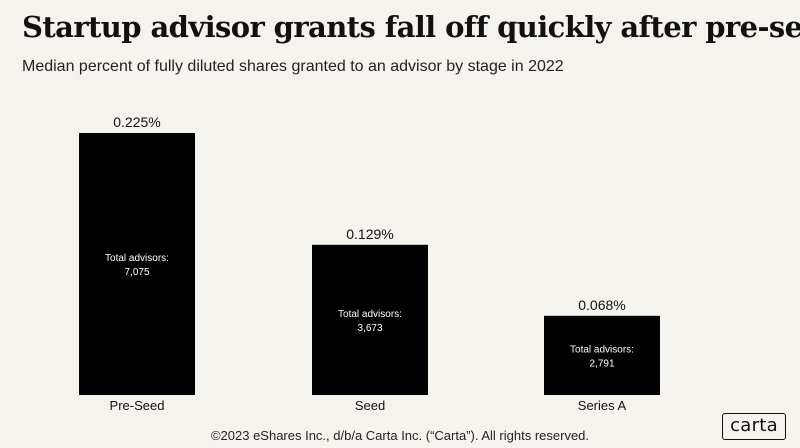 This screenshot has width=800, height=448. What do you see at coordinates (137, 405) in the screenshot?
I see `x-tick-label: Pre-Seed` at bounding box center [137, 405].